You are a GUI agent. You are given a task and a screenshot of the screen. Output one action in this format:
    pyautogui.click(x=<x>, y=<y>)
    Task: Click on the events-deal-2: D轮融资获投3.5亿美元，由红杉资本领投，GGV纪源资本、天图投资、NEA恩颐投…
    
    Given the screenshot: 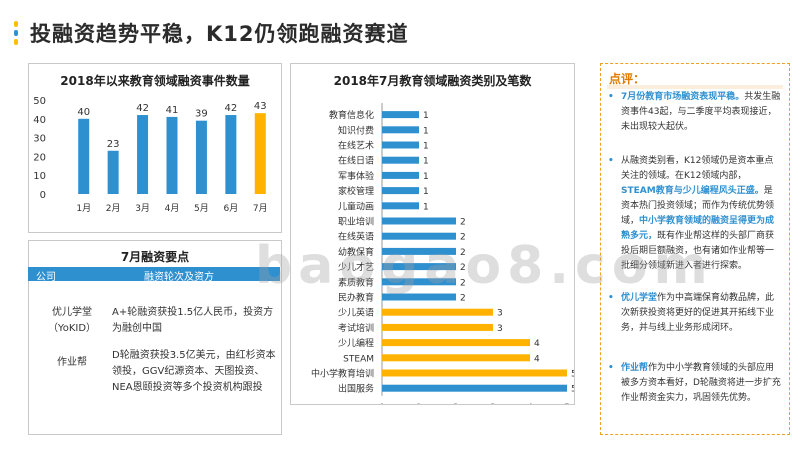 What is the action you would take?
    pyautogui.click(x=194, y=371)
    